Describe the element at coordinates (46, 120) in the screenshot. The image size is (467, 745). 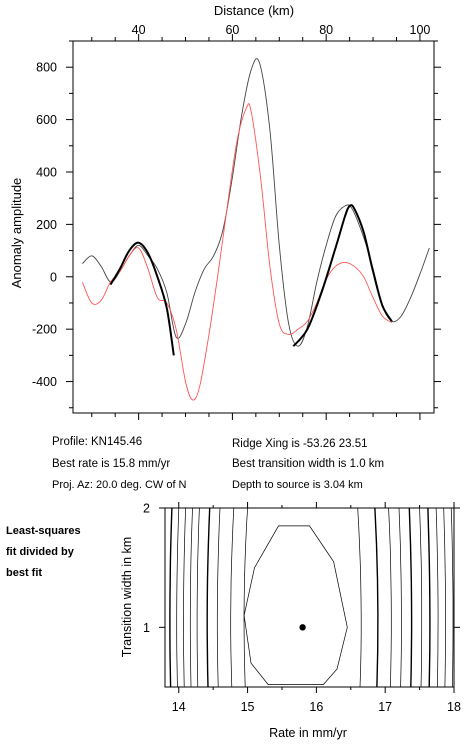
I see `anomaly-y-tick-label: 600` at that location.